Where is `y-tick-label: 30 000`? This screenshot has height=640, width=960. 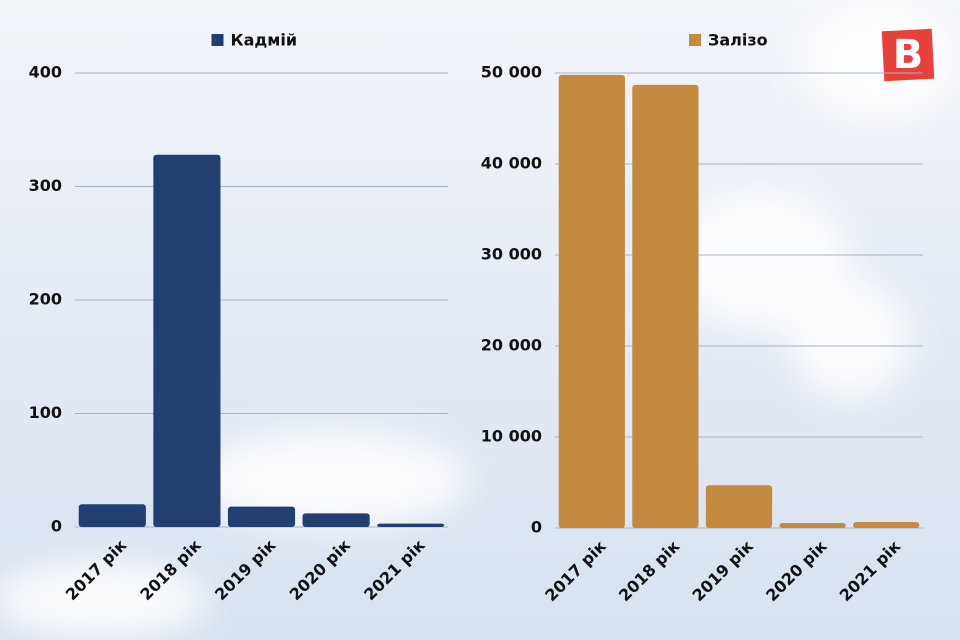
y-tick-label: 30 000 is located at coordinates (511, 254).